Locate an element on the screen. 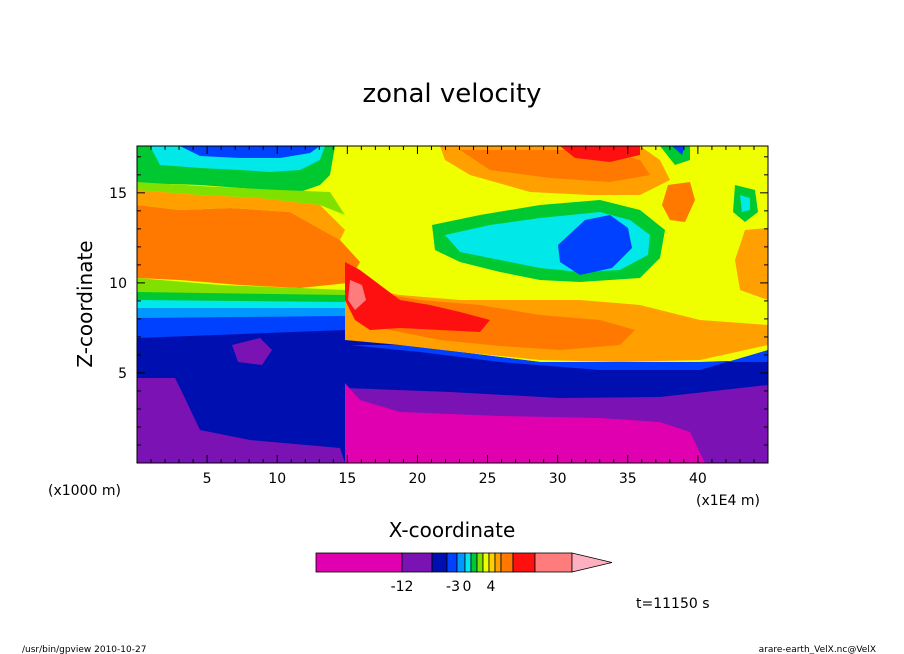 The image size is (904, 654). colorbar-tick-label: 0 is located at coordinates (467, 587).